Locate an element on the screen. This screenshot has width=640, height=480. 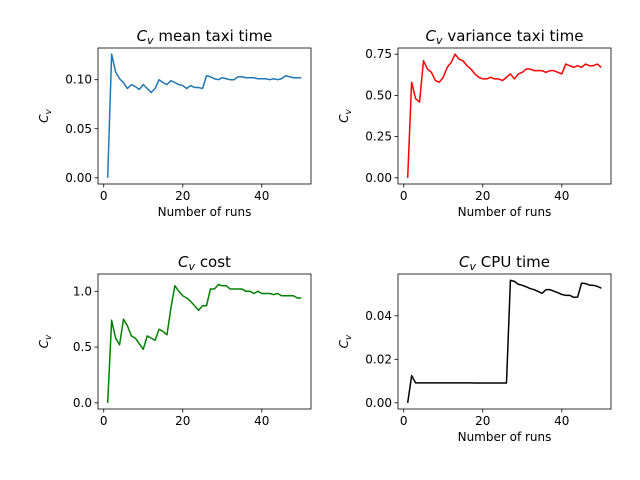
y-tick-label: 0.10 is located at coordinates (78, 80).